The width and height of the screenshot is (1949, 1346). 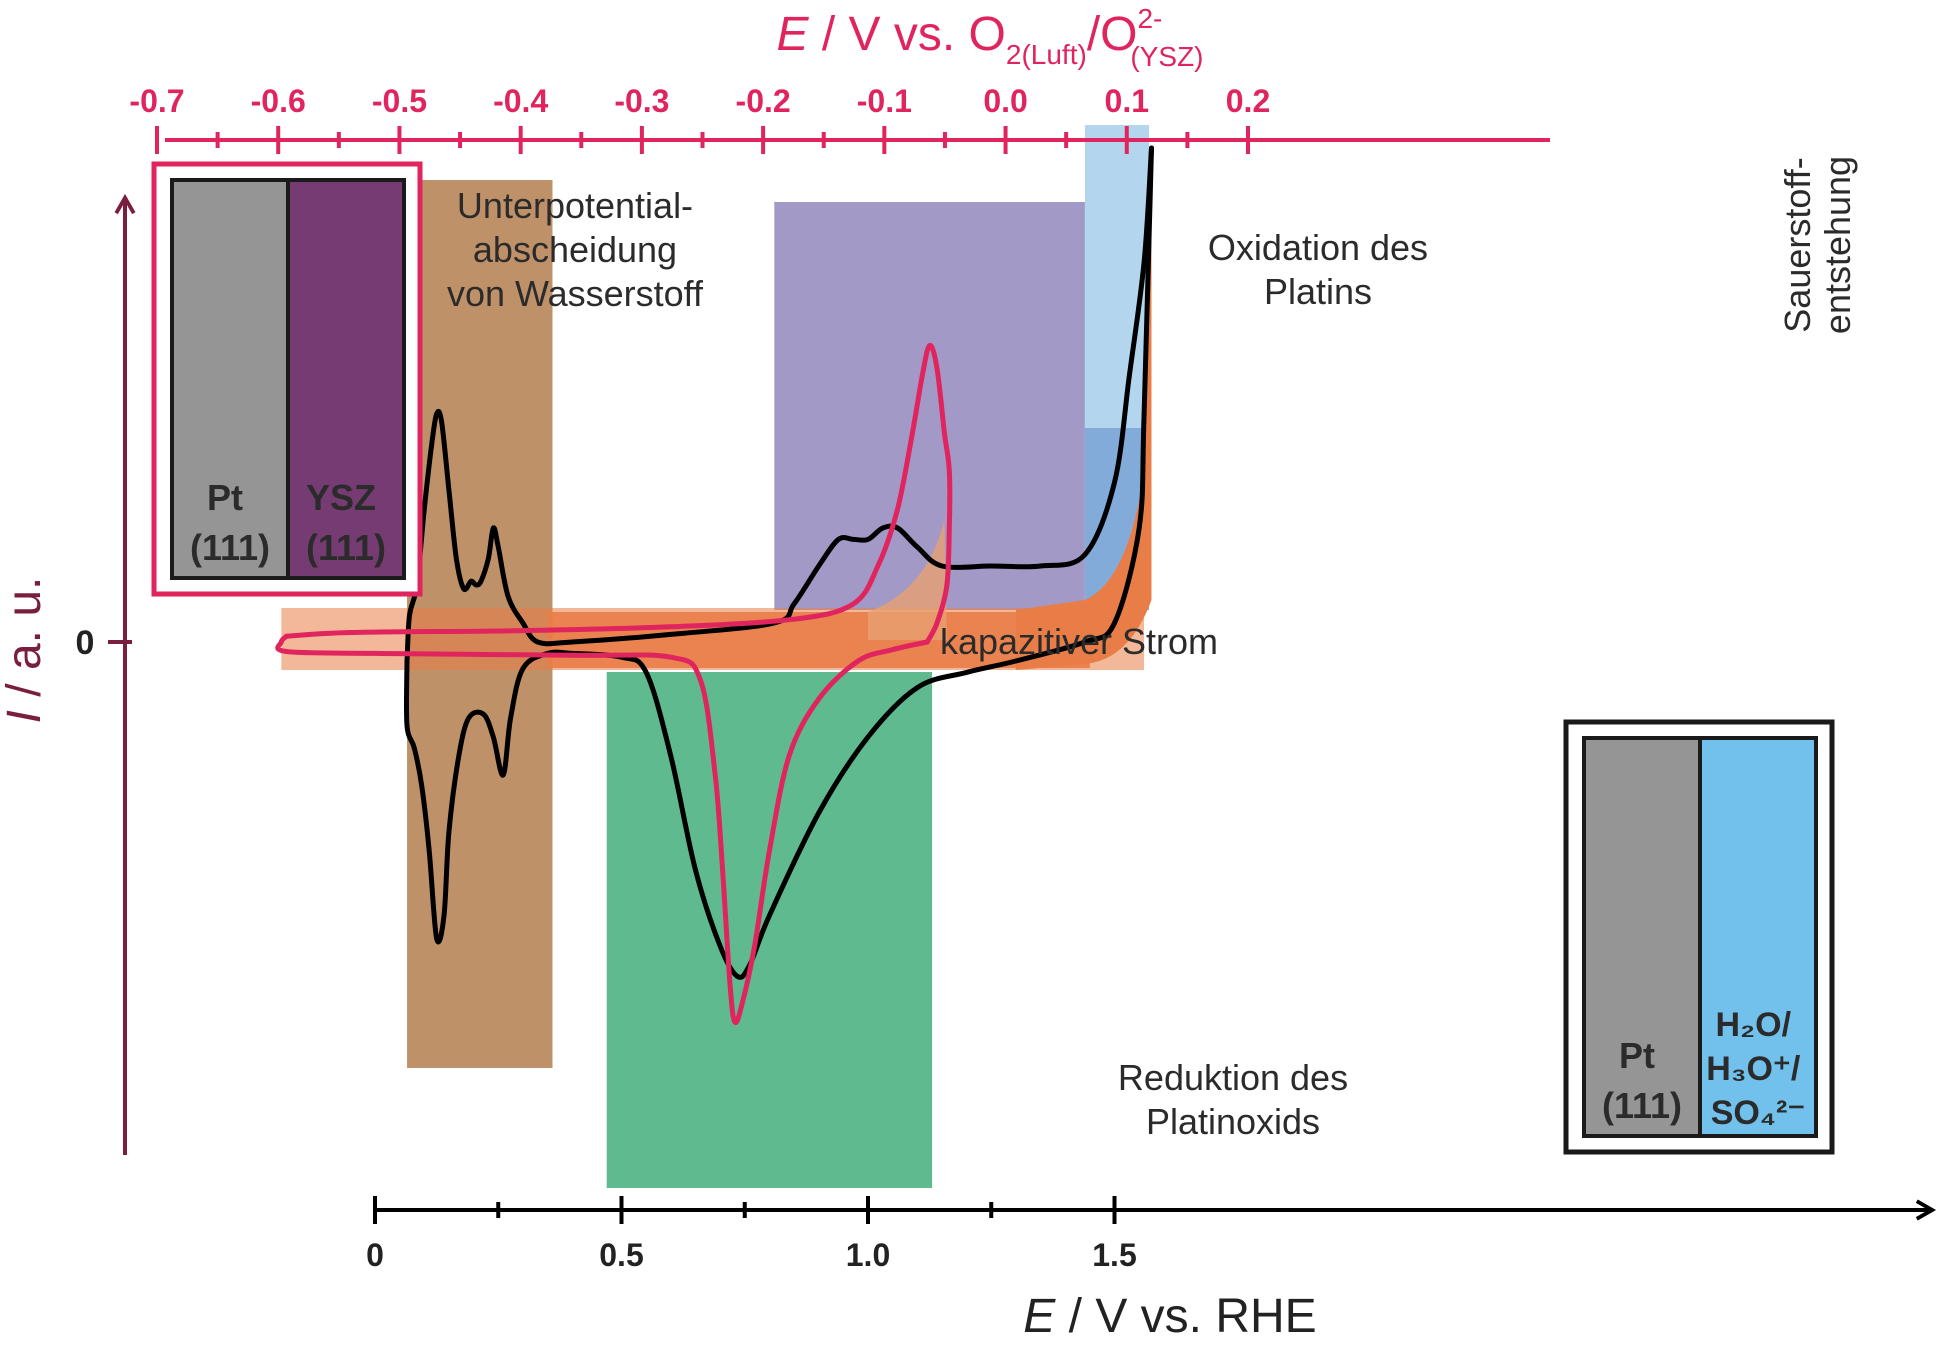 I want to click on region-ox, so click(x=929, y=406).